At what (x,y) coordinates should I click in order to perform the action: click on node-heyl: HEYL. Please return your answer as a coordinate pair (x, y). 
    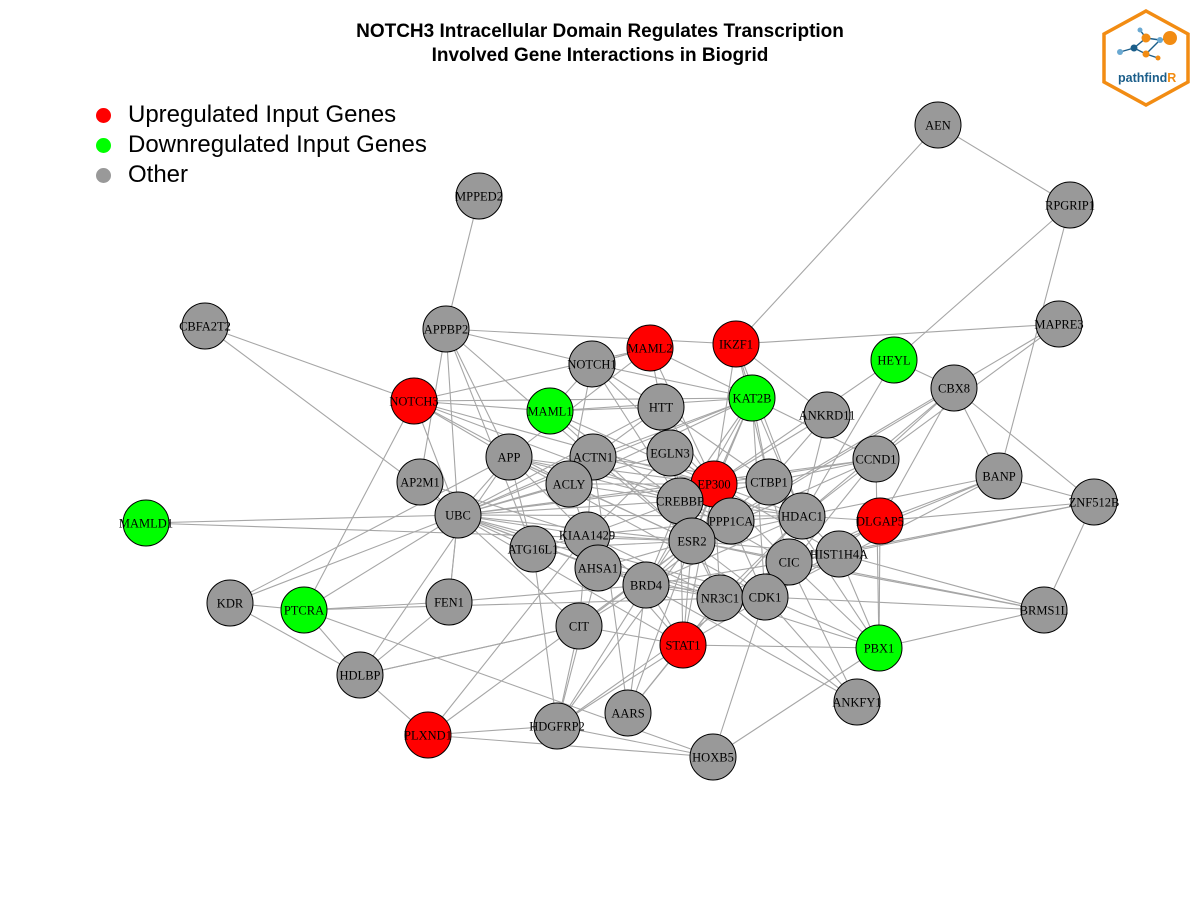
    Looking at the image, I should click on (894, 360).